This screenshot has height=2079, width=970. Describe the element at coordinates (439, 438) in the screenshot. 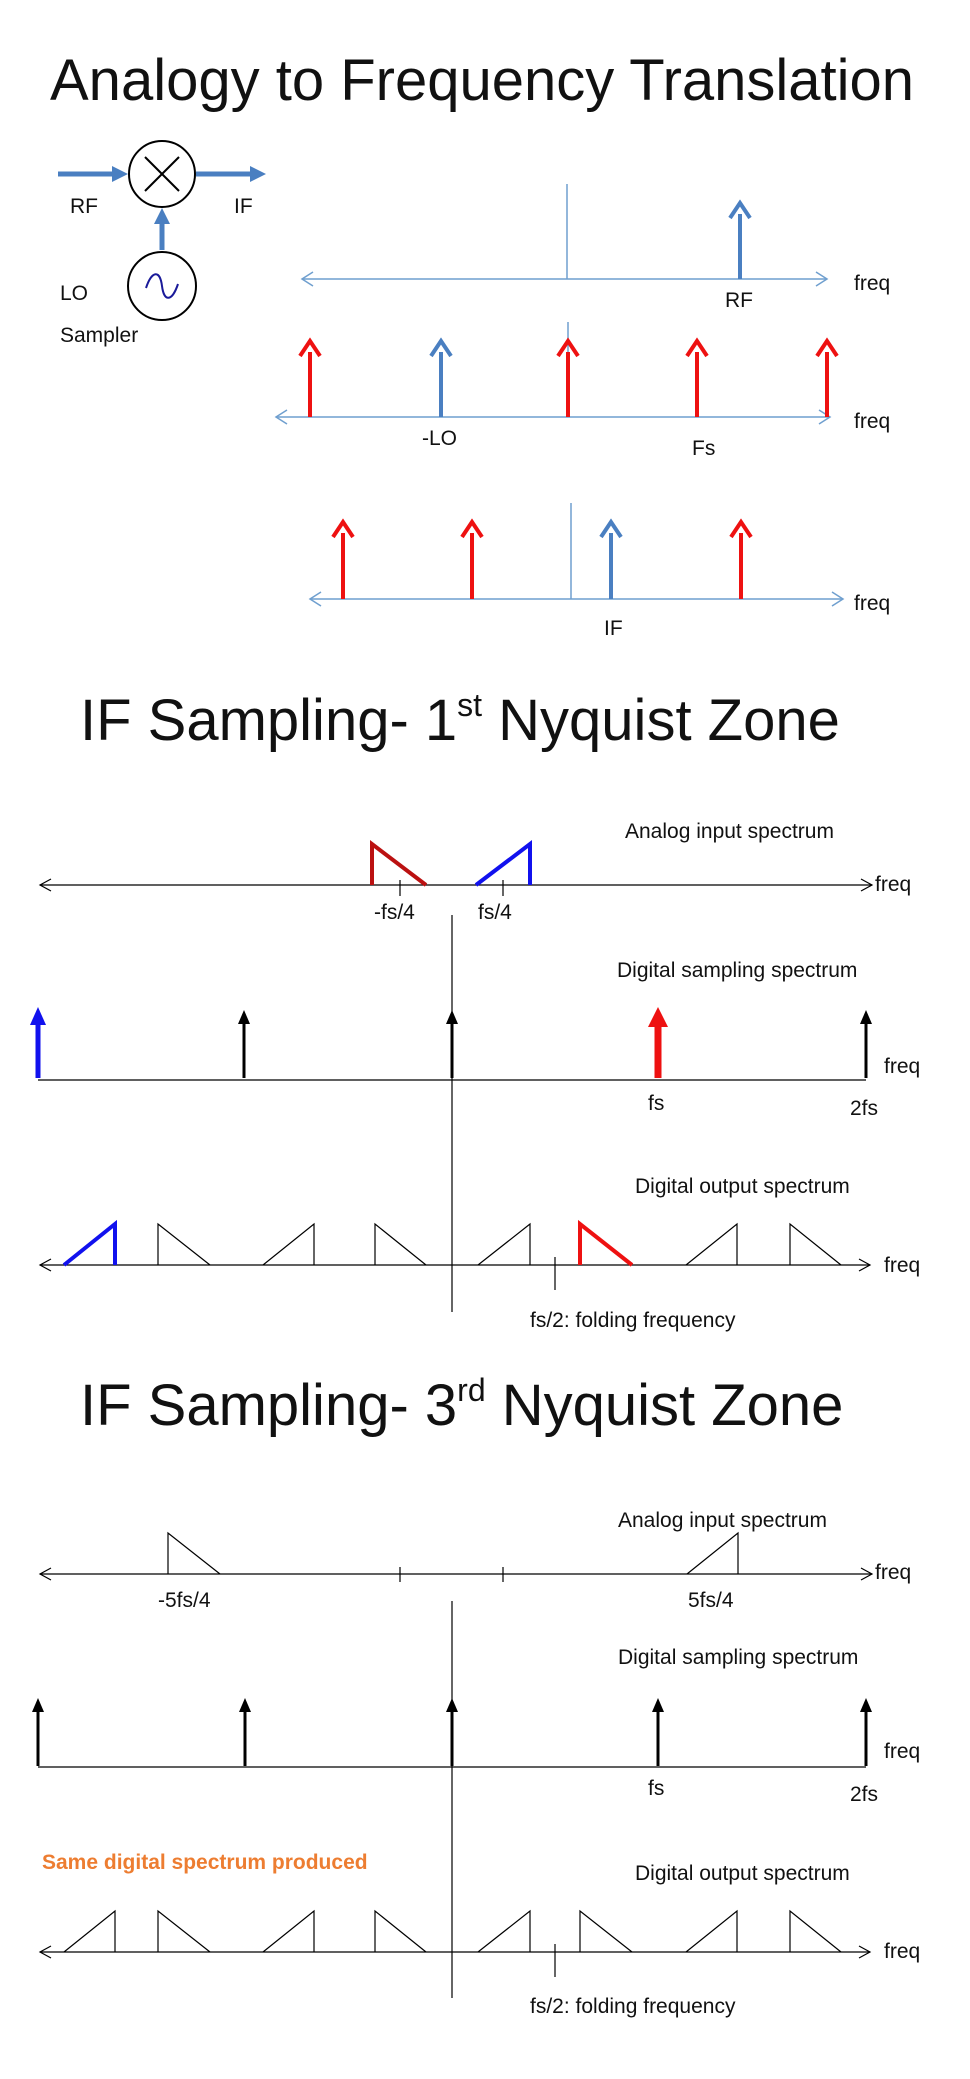

I see `s1-row2-lo-label: -LO` at that location.